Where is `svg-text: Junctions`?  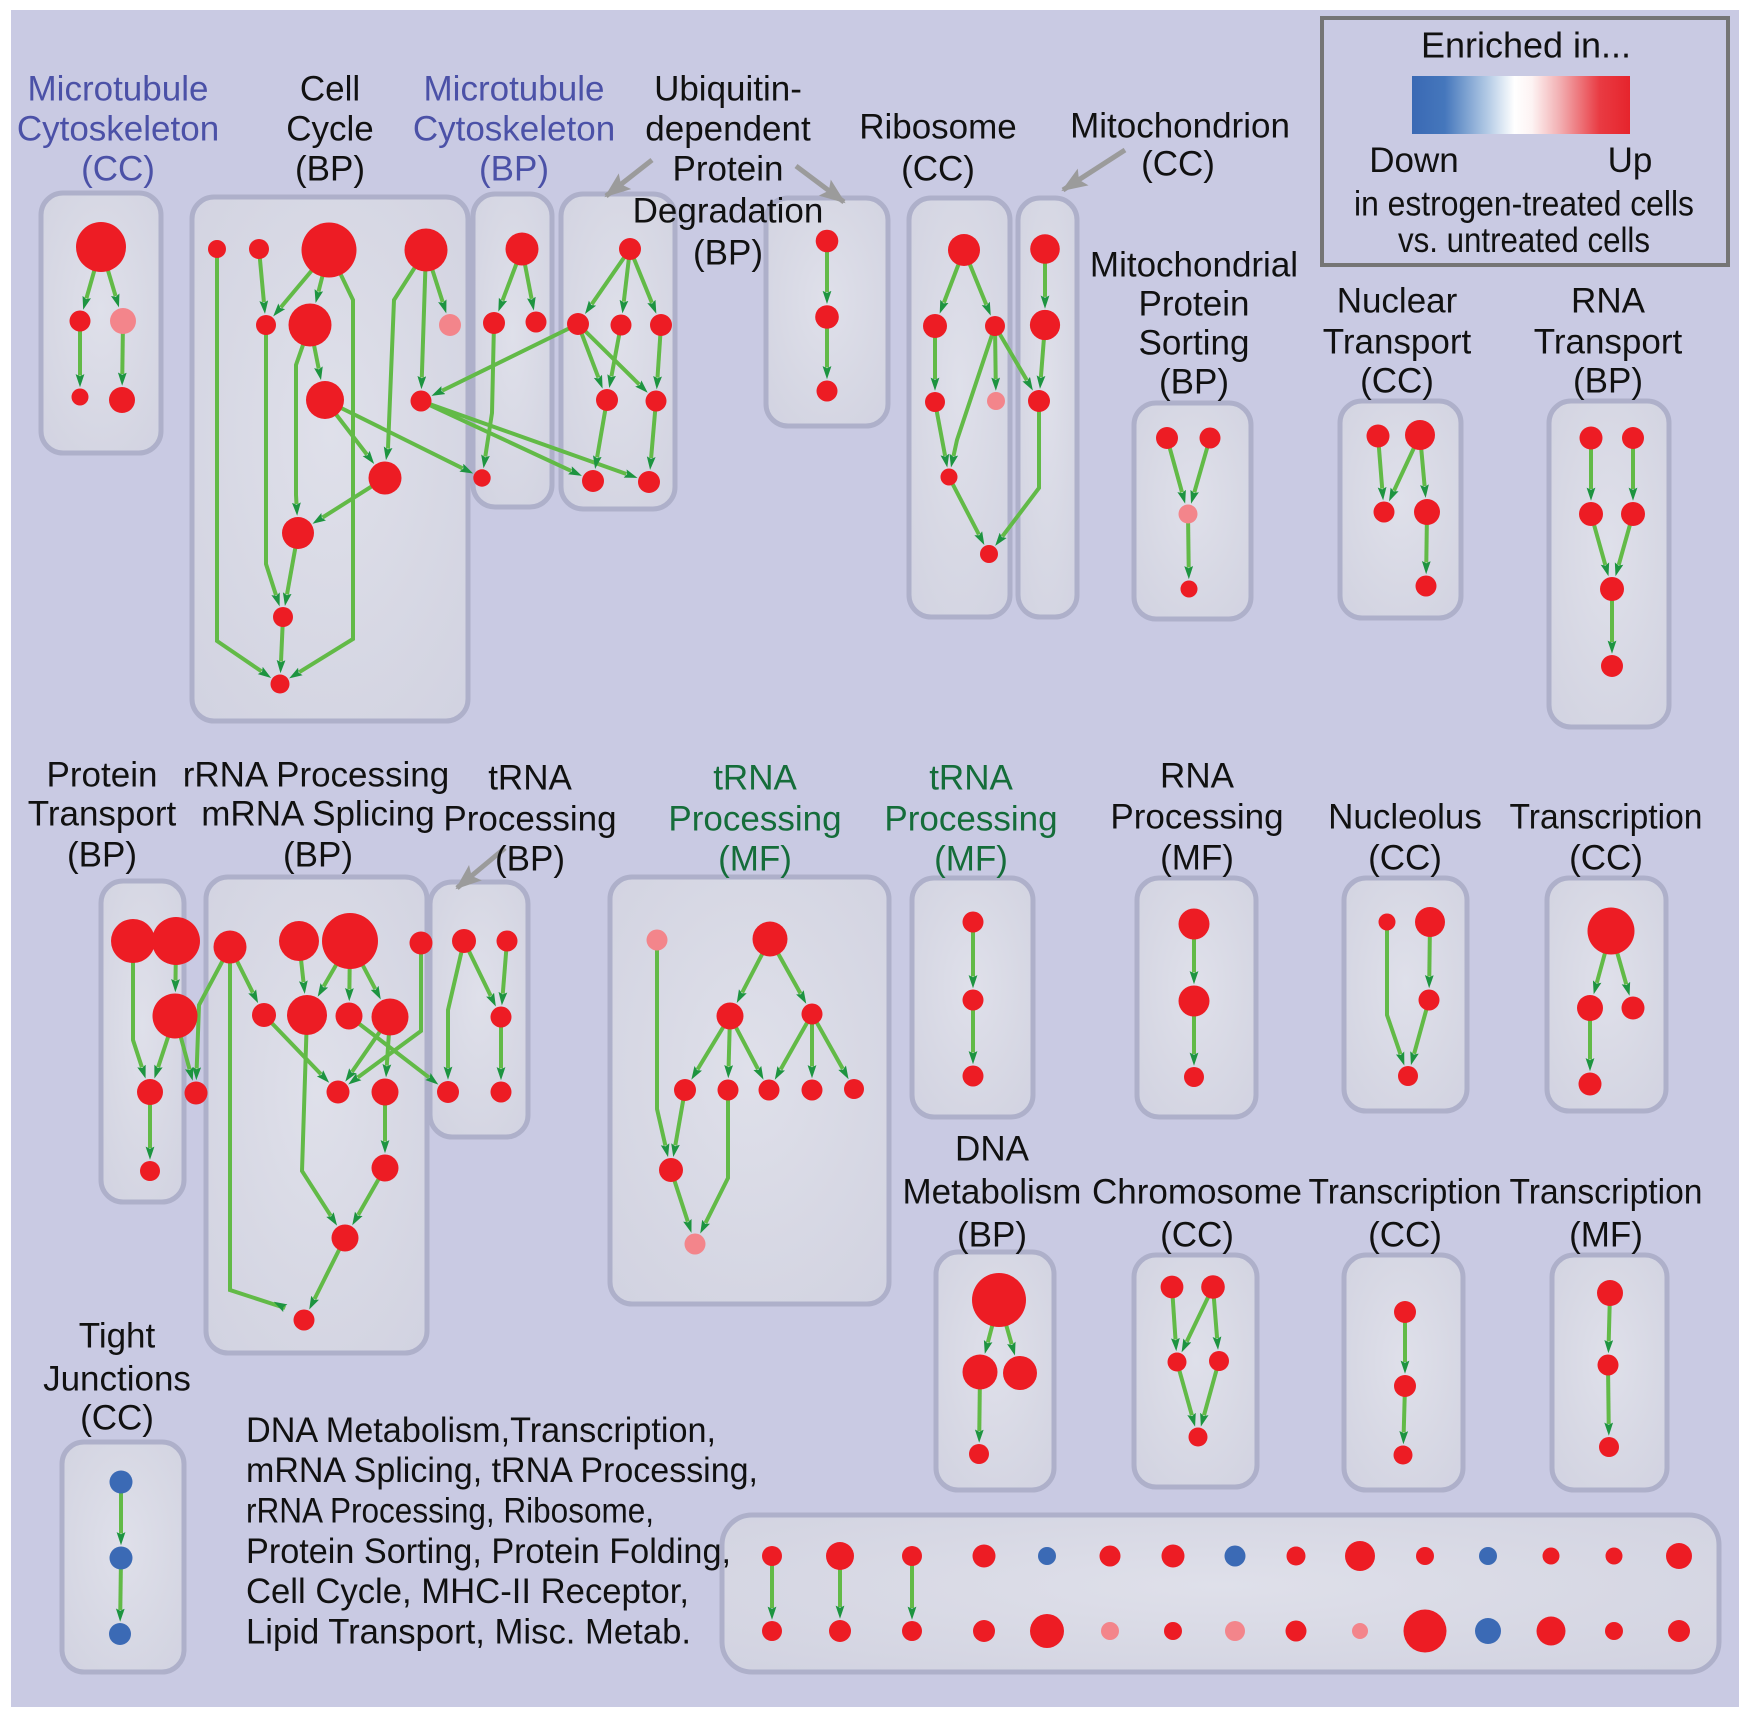
svg-text: Junctions is located at coordinates (117, 1378).